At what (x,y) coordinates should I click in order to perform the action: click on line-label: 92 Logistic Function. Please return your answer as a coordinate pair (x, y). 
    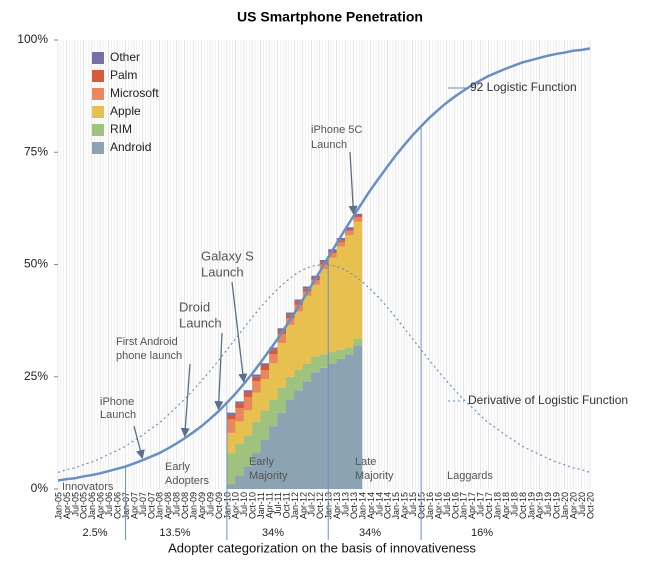
    Looking at the image, I should click on (523, 87).